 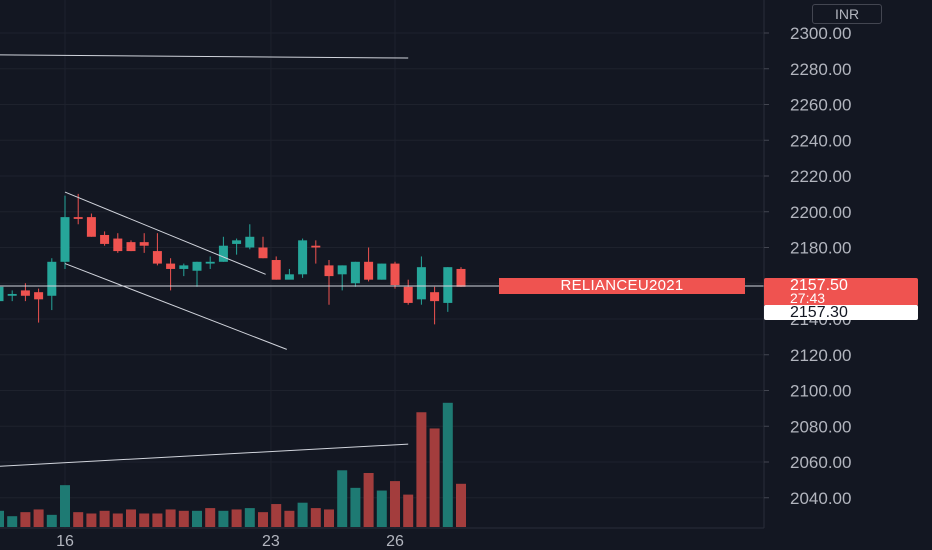 I want to click on x-tick-label: 26, so click(x=395, y=541).